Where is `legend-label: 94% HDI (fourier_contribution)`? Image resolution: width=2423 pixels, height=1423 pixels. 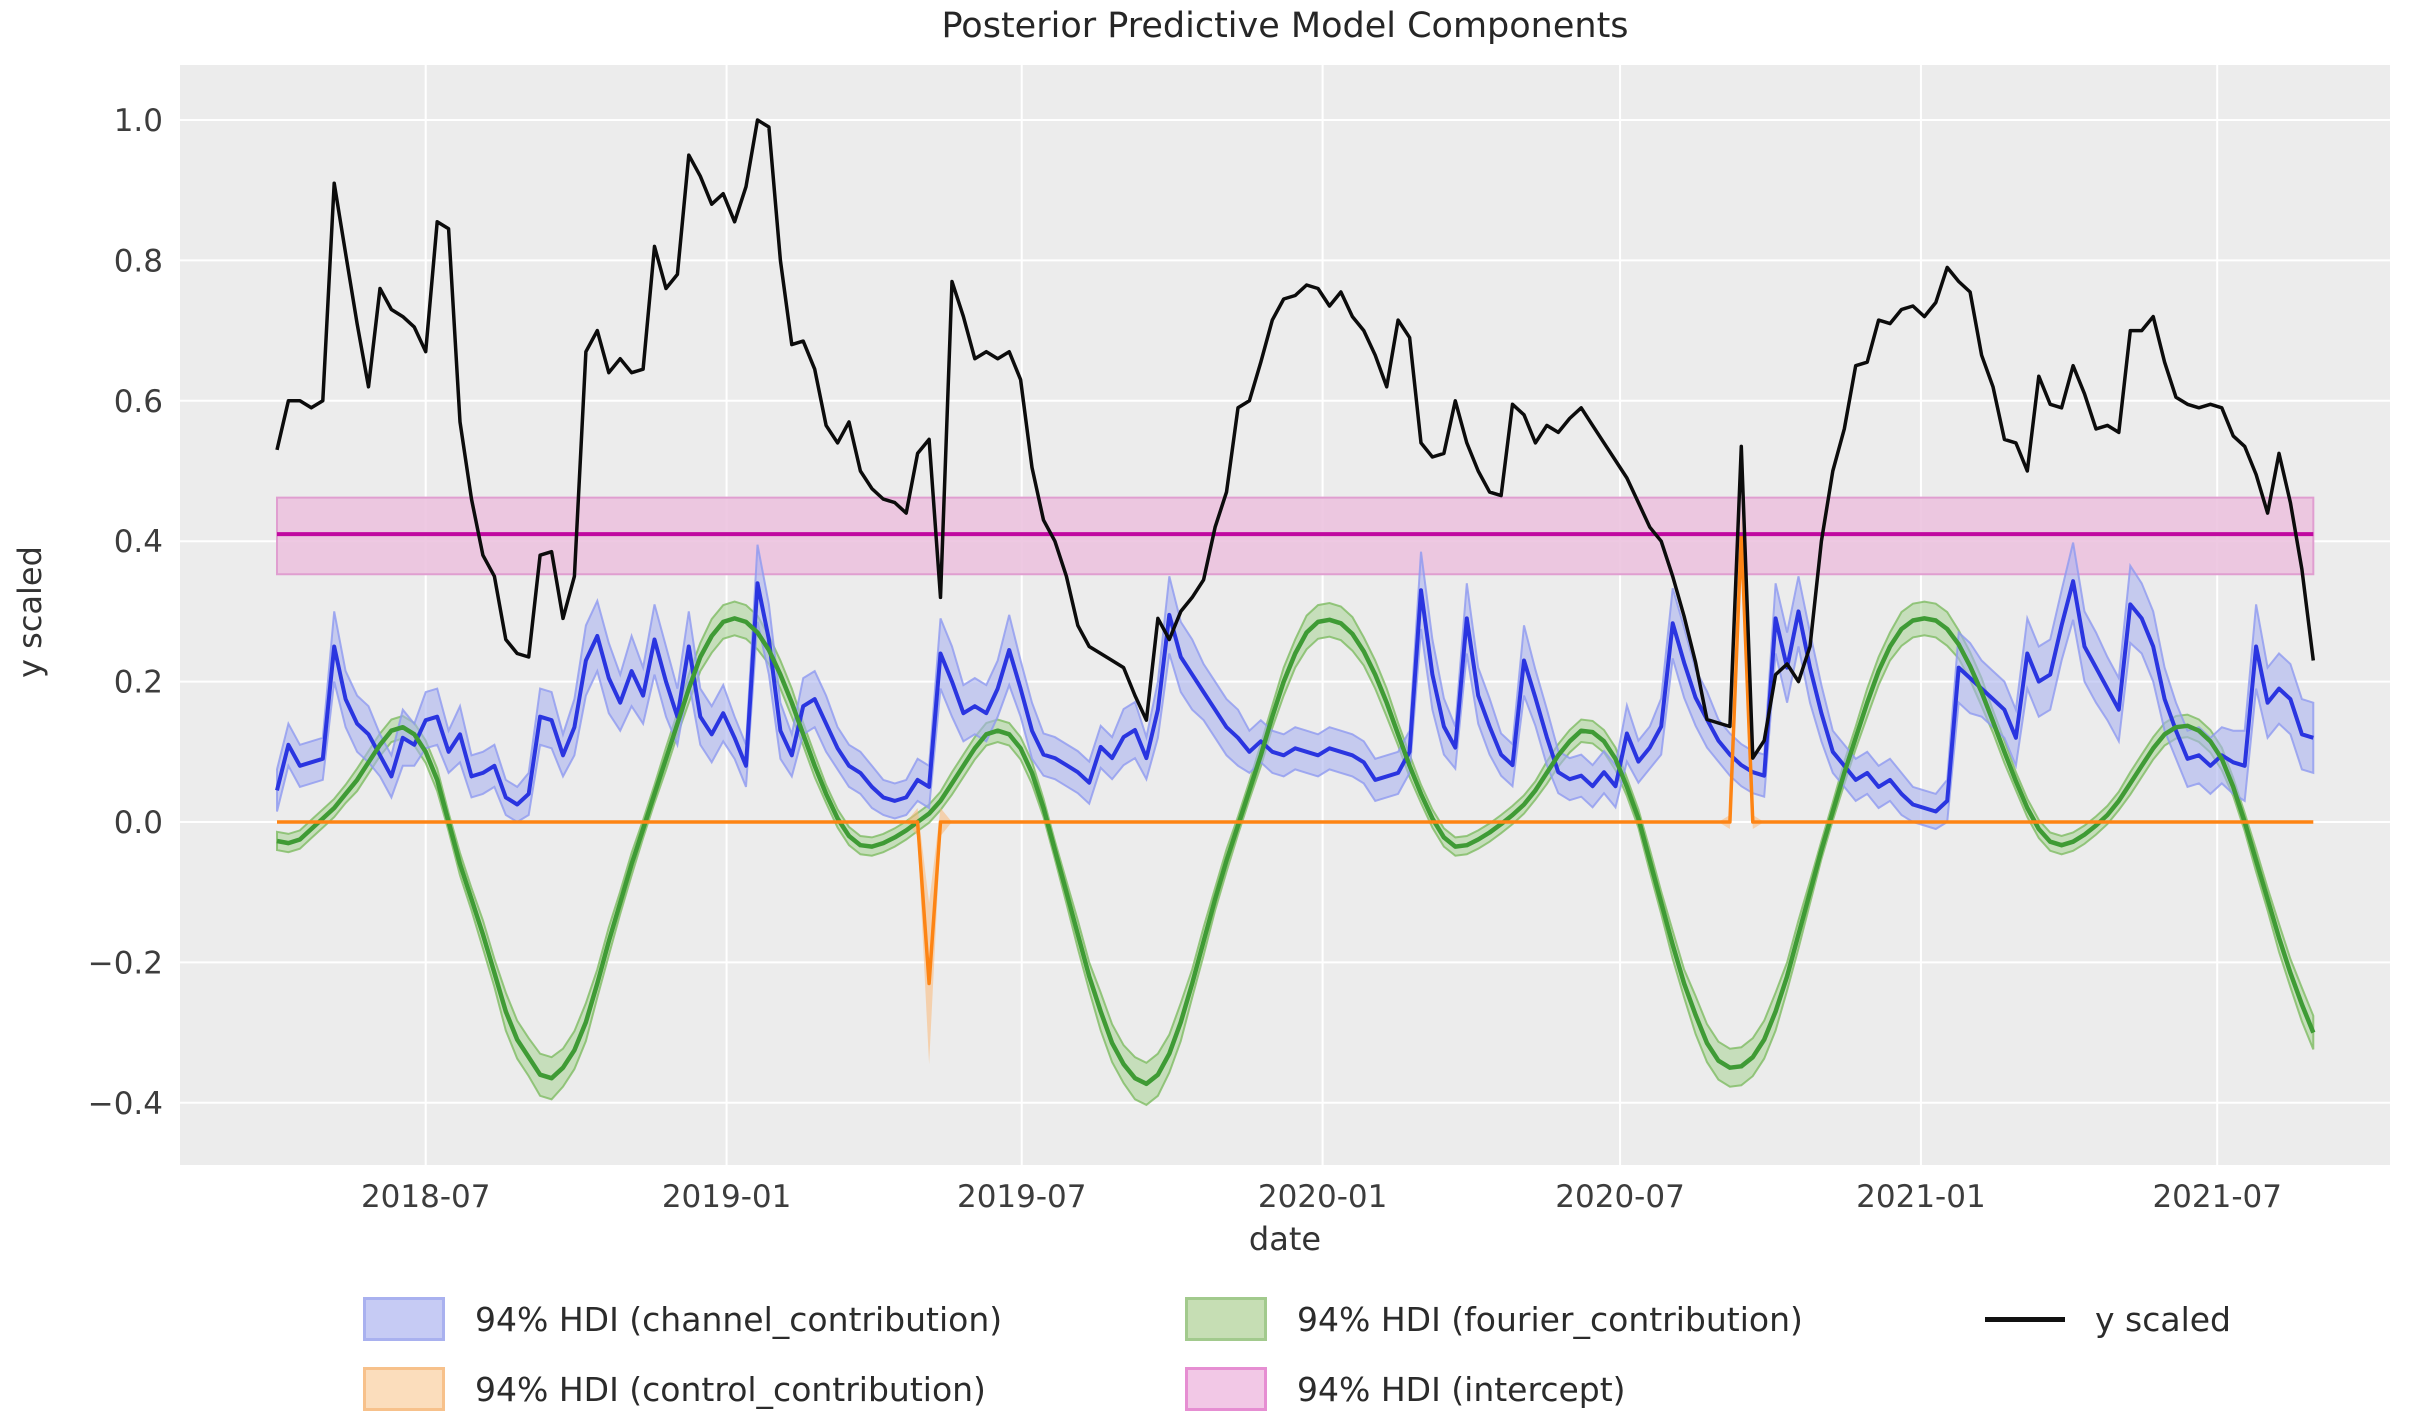 legend-label: 94% HDI (fourier_contribution) is located at coordinates (1550, 1319).